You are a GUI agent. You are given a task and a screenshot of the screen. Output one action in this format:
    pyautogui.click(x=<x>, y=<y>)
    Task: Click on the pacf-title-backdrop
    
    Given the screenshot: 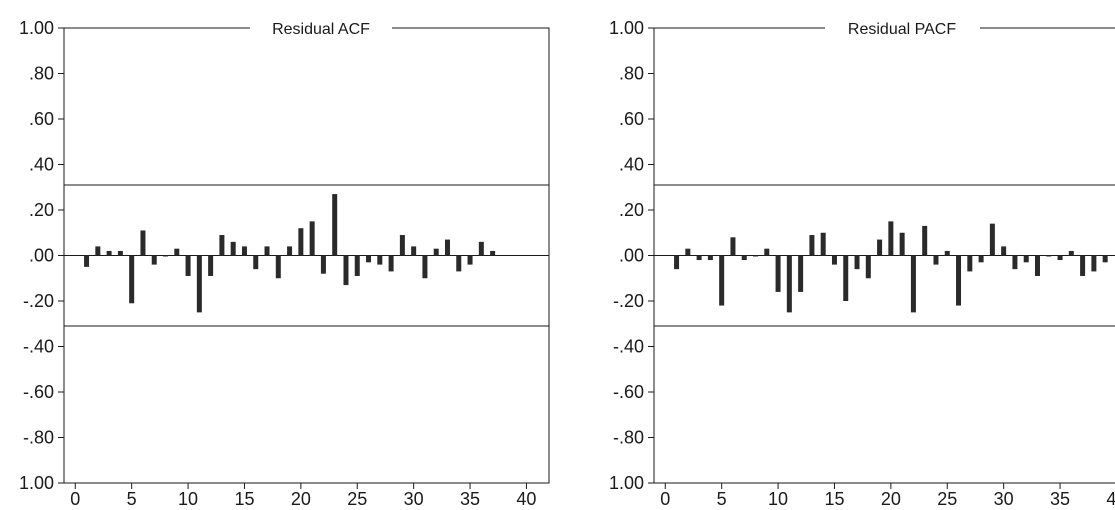 What is the action you would take?
    pyautogui.click(x=902, y=28)
    